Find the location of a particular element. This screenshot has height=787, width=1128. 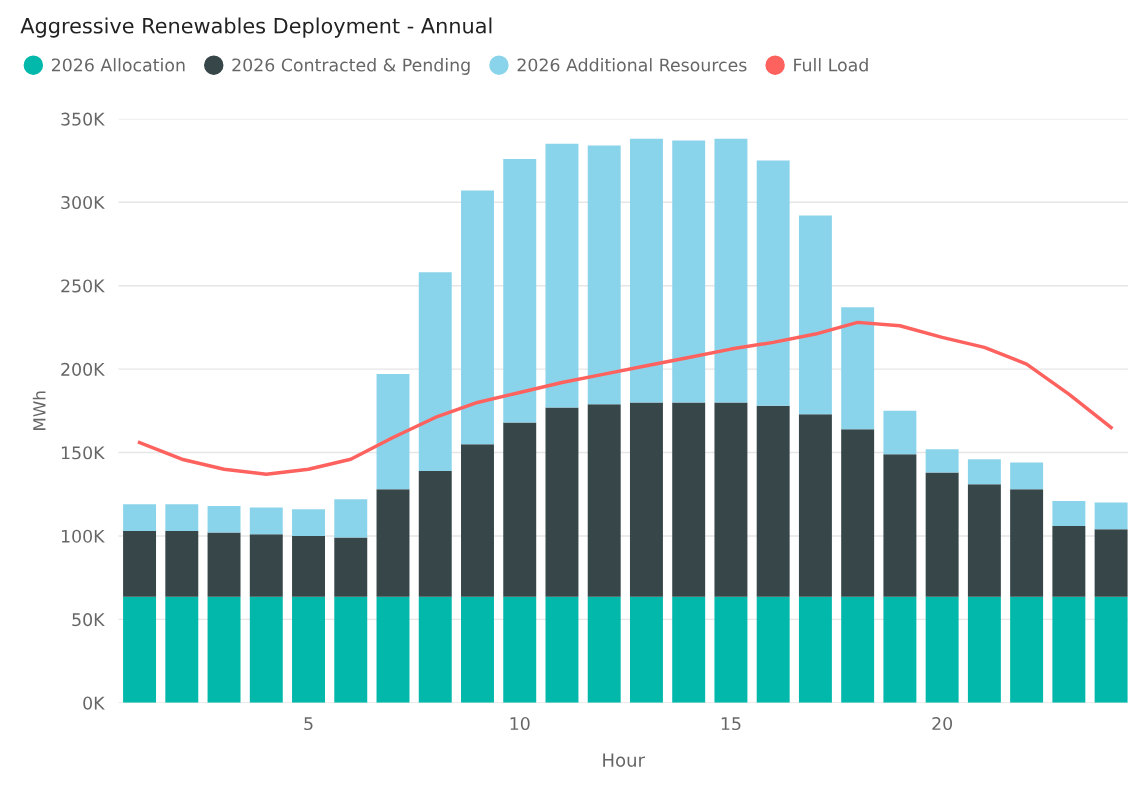

y-tick-label: 0K is located at coordinates (94, 703).